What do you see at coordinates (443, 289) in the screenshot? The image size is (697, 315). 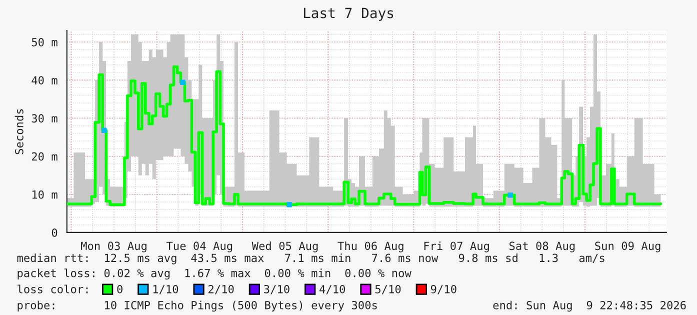 I see `legend-label: 9/10` at bounding box center [443, 289].